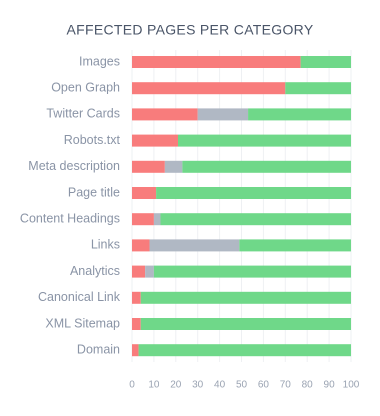 The image size is (380, 416). What do you see at coordinates (220, 385) in the screenshot?
I see `x-tick-label: 40` at bounding box center [220, 385].